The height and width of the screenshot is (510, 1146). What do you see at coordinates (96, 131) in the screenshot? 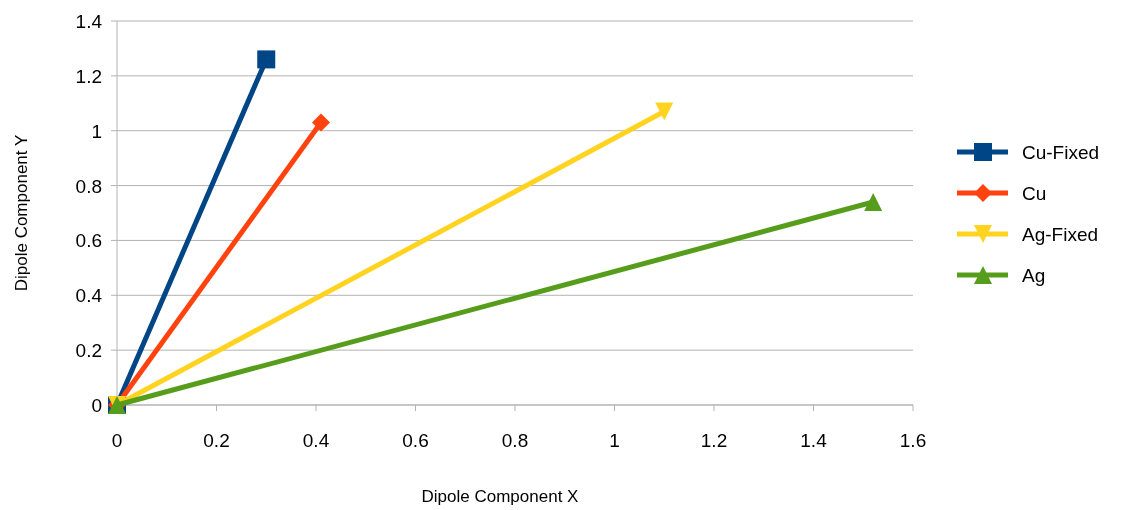
I see `y-tick-label: 1` at bounding box center [96, 131].